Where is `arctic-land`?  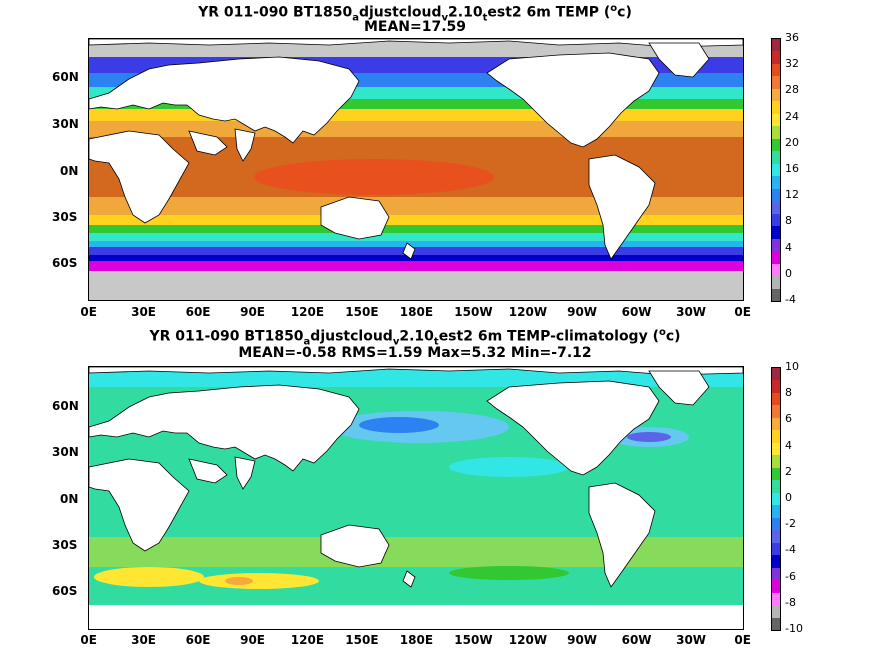
arctic-land is located at coordinates (416, 371).